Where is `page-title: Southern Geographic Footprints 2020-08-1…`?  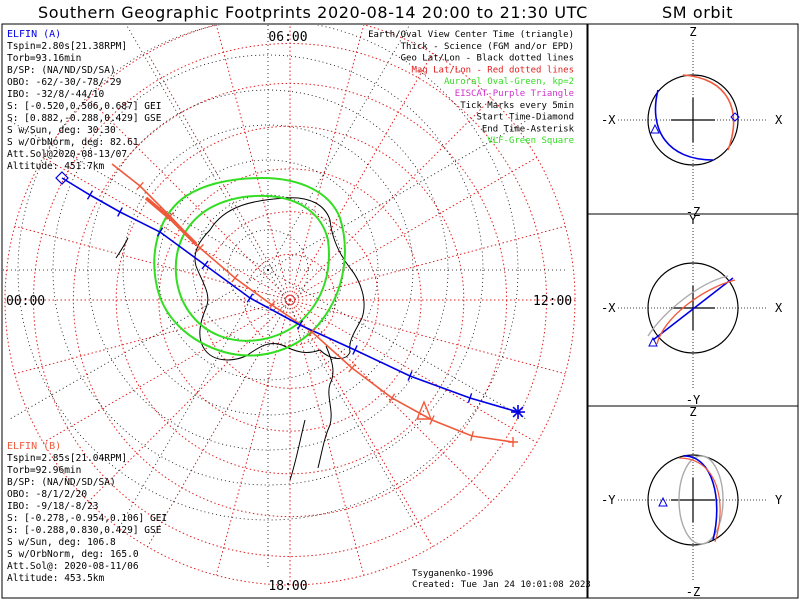 page-title: Southern Geographic Footprints 2020-08-1… is located at coordinates (313, 12).